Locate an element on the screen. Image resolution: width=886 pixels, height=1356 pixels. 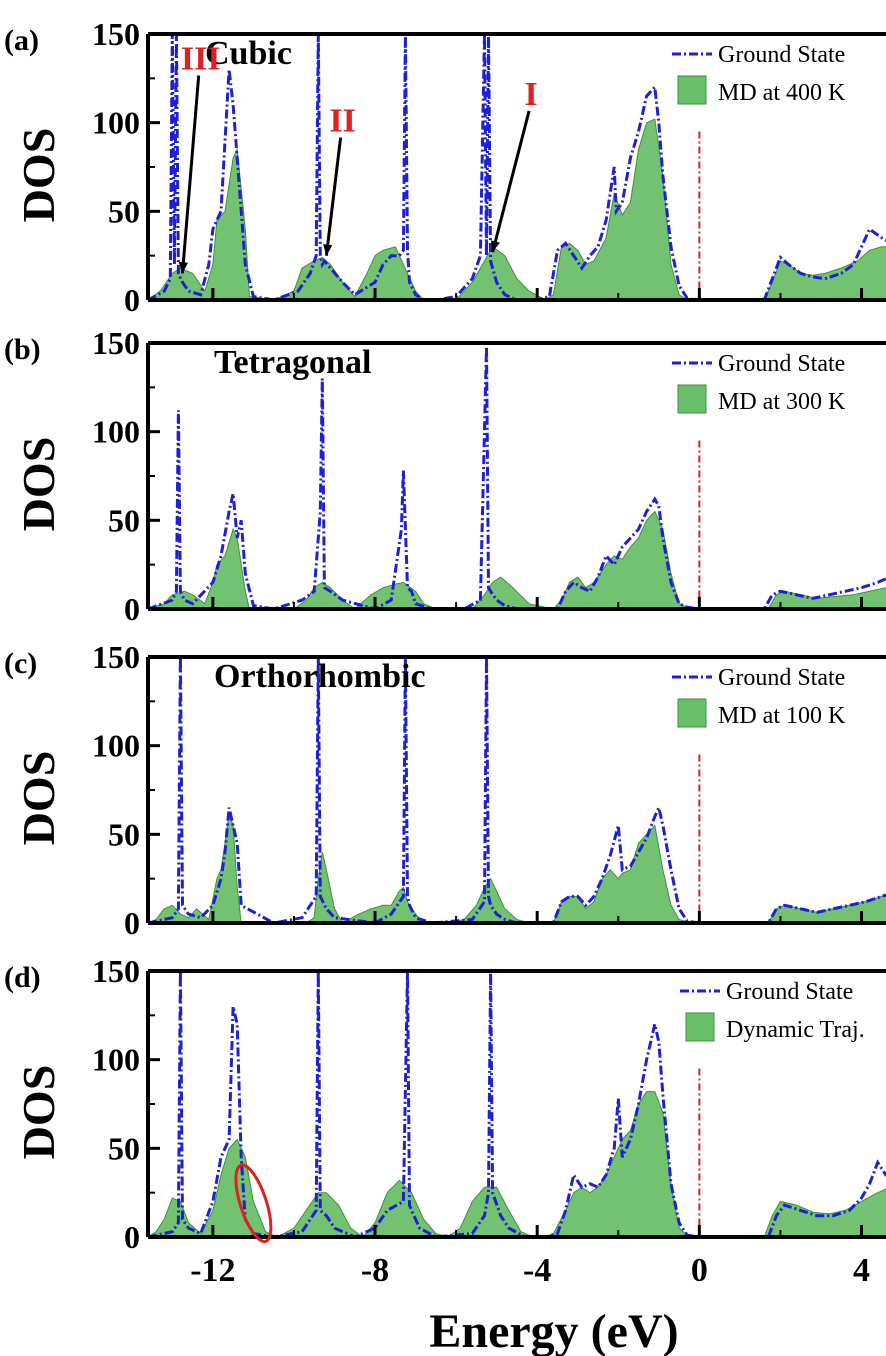
legend: Ground State MD at 100 K is located at coordinates (759, 697).